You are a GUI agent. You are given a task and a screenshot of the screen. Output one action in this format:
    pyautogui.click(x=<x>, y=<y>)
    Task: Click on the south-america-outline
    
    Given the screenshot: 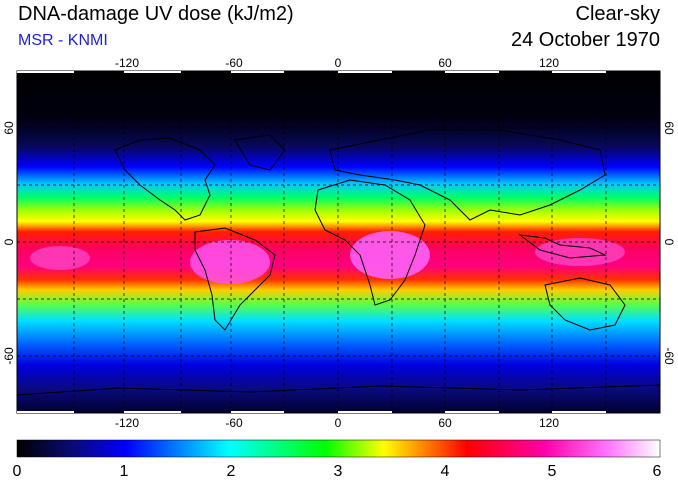 What is the action you would take?
    pyautogui.click(x=235, y=279)
    